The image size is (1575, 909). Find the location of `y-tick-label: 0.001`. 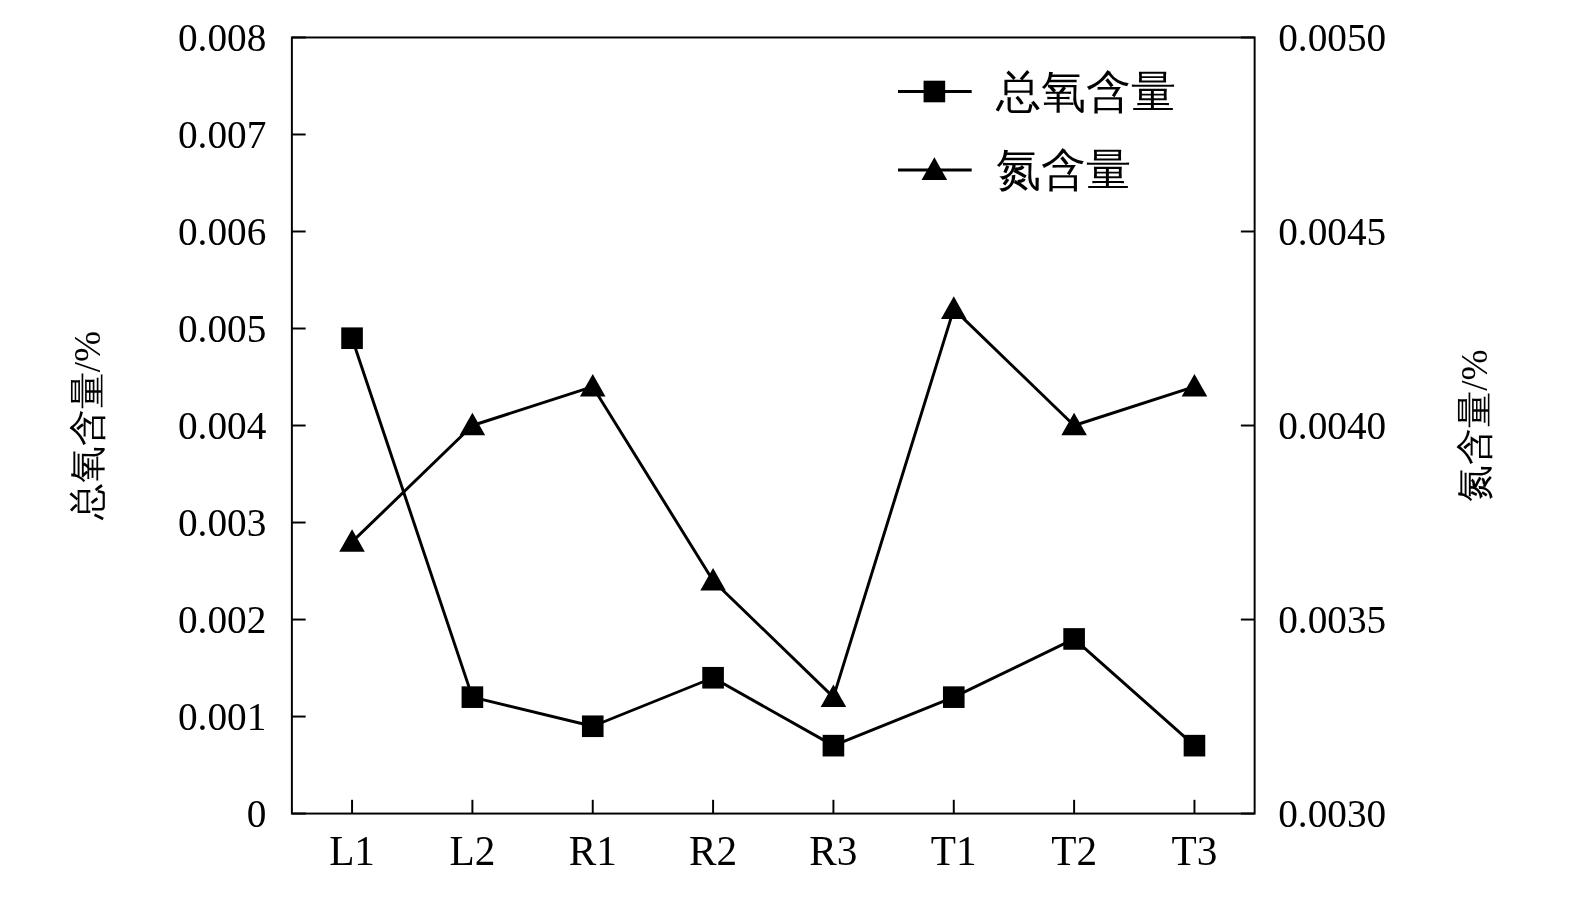

y-tick-label: 0.001 is located at coordinates (222, 717).